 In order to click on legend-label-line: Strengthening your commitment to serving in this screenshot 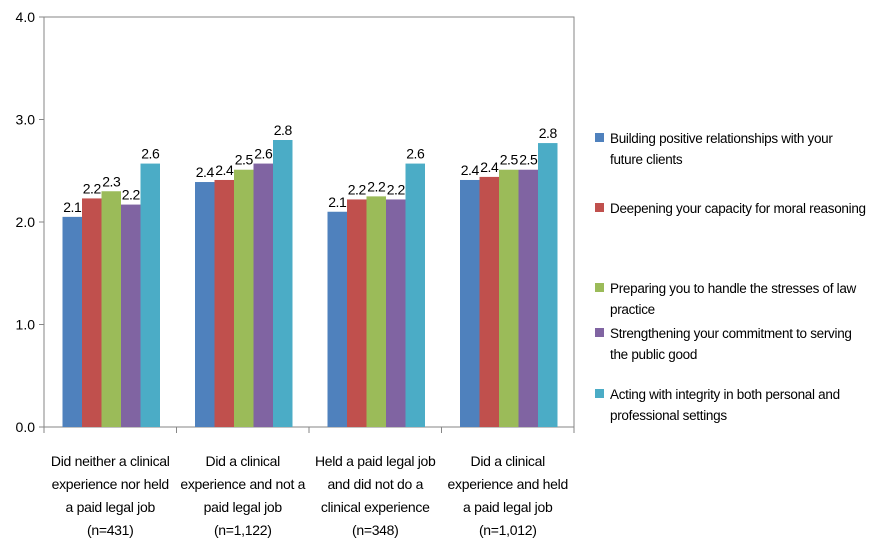, I will do `click(731, 333)`.